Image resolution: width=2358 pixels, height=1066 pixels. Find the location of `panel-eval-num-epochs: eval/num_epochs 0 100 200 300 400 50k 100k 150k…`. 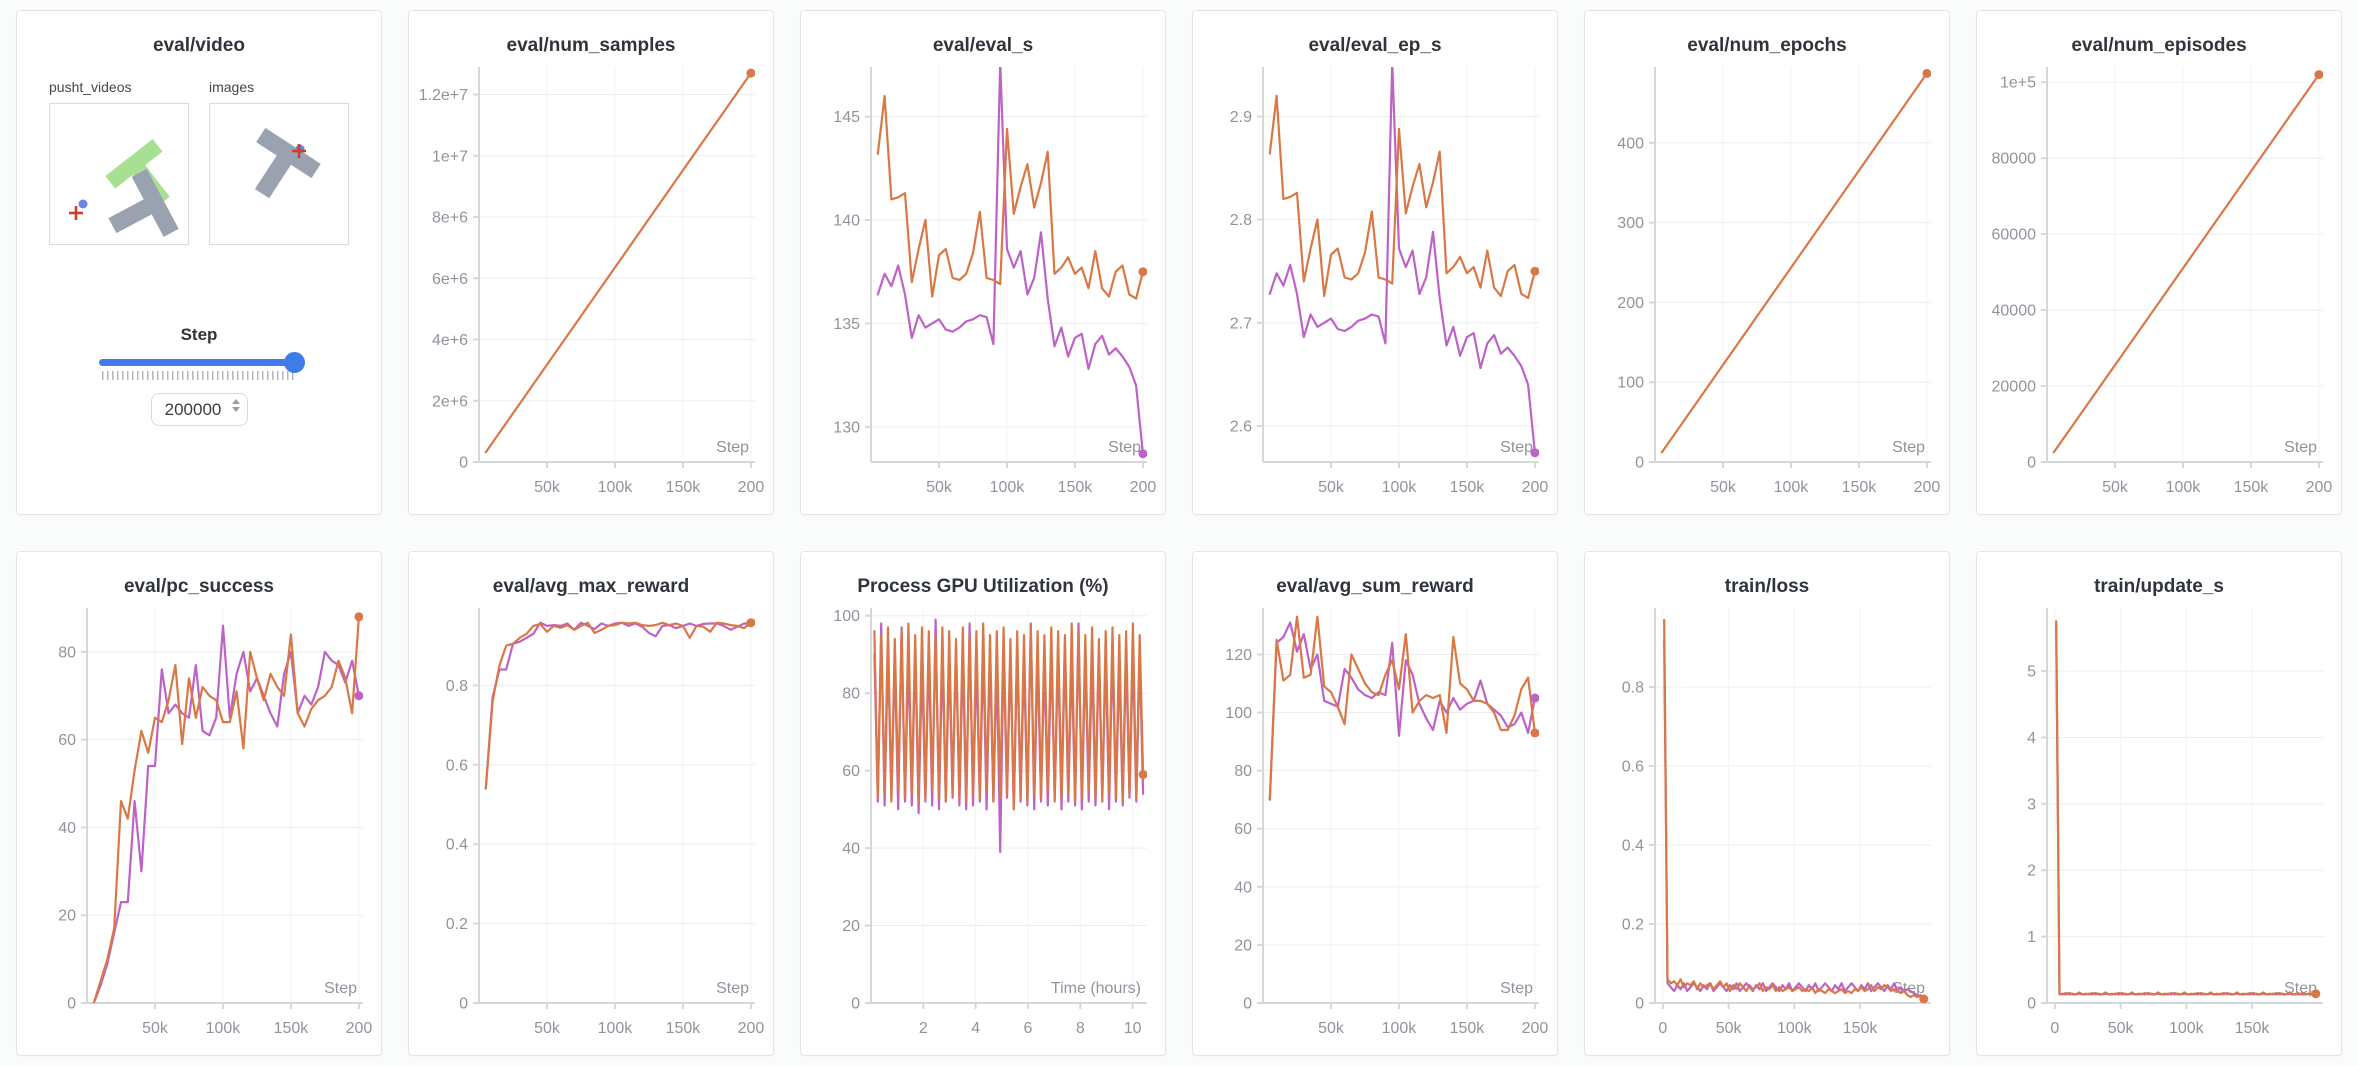

panel-eval-num-epochs: eval/num_epochs 0 100 200 300 400 50k 100k 150k… is located at coordinates (1767, 262).